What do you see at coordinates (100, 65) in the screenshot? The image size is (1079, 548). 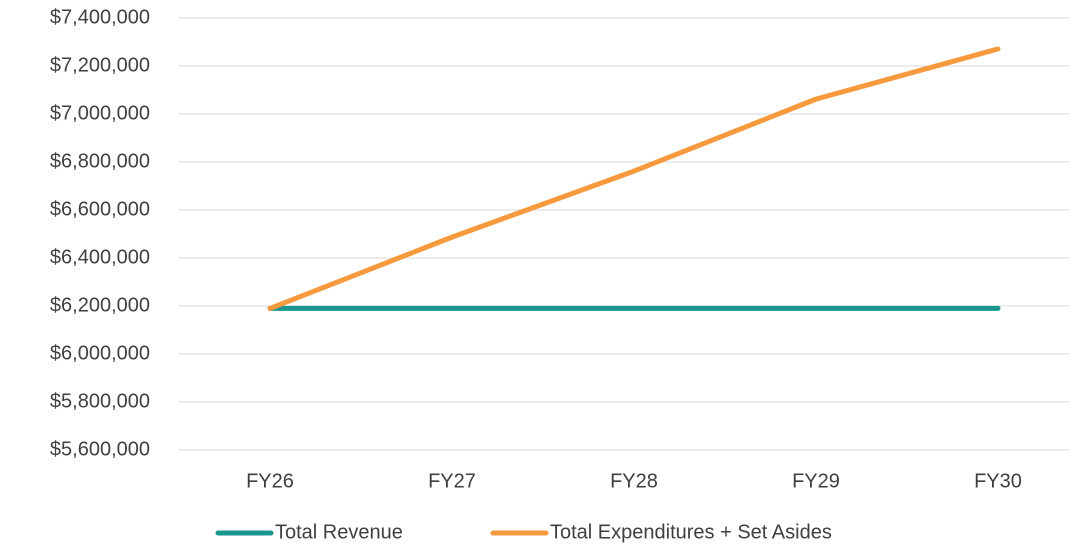 I see `y-tick-label: $7,200,000` at bounding box center [100, 65].